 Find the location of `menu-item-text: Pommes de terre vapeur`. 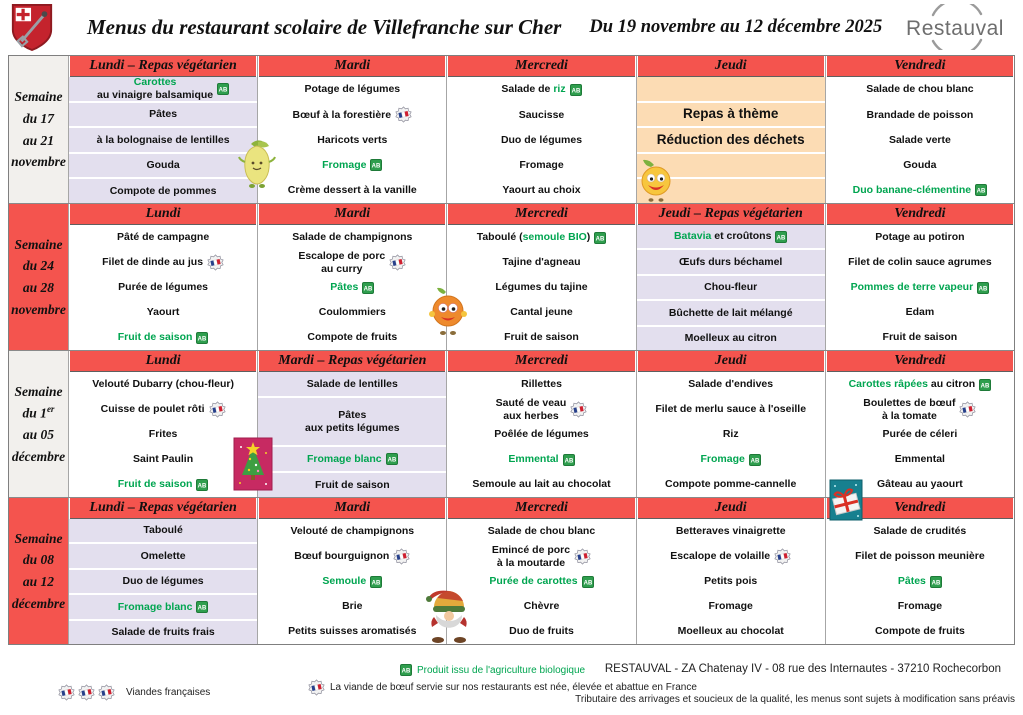

menu-item-text: Pommes de terre vapeur is located at coordinates (912, 287).